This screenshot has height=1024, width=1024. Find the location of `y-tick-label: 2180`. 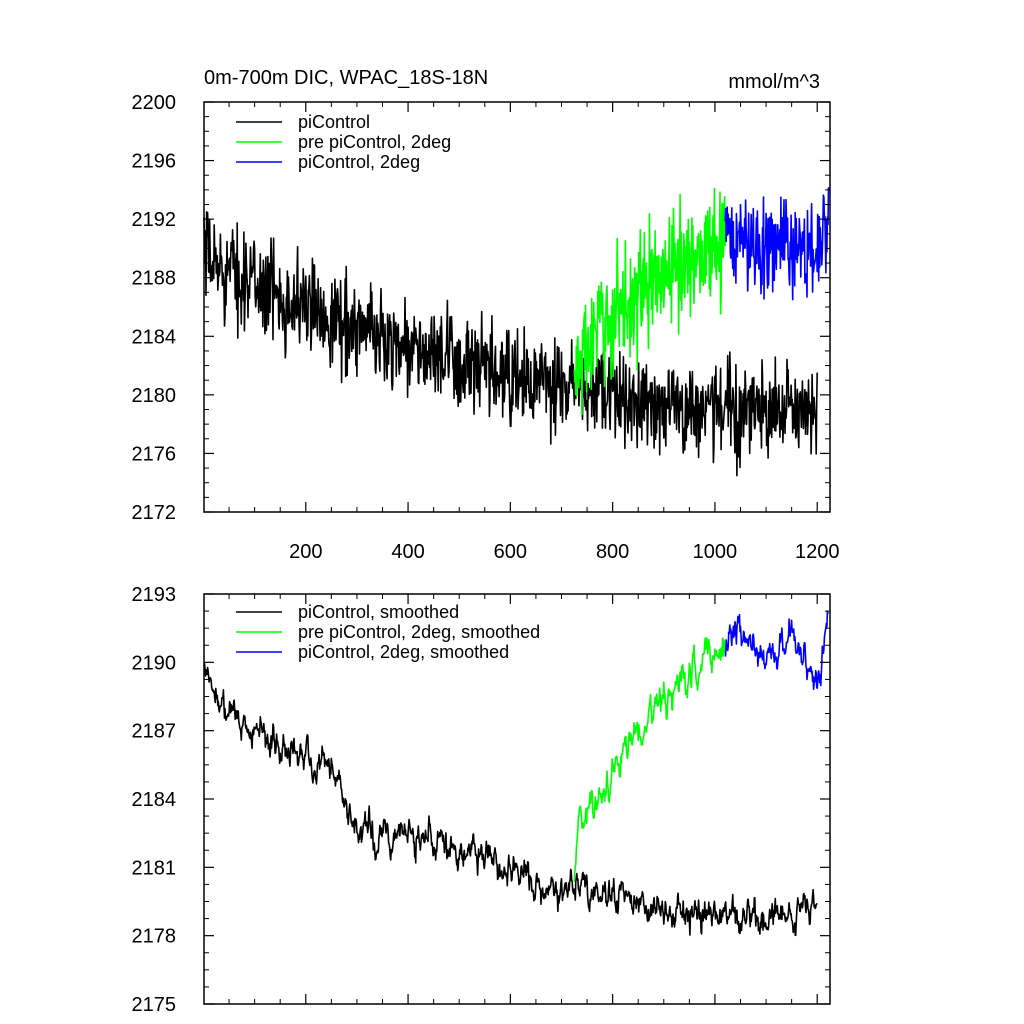

y-tick-label: 2180 is located at coordinates (154, 396).